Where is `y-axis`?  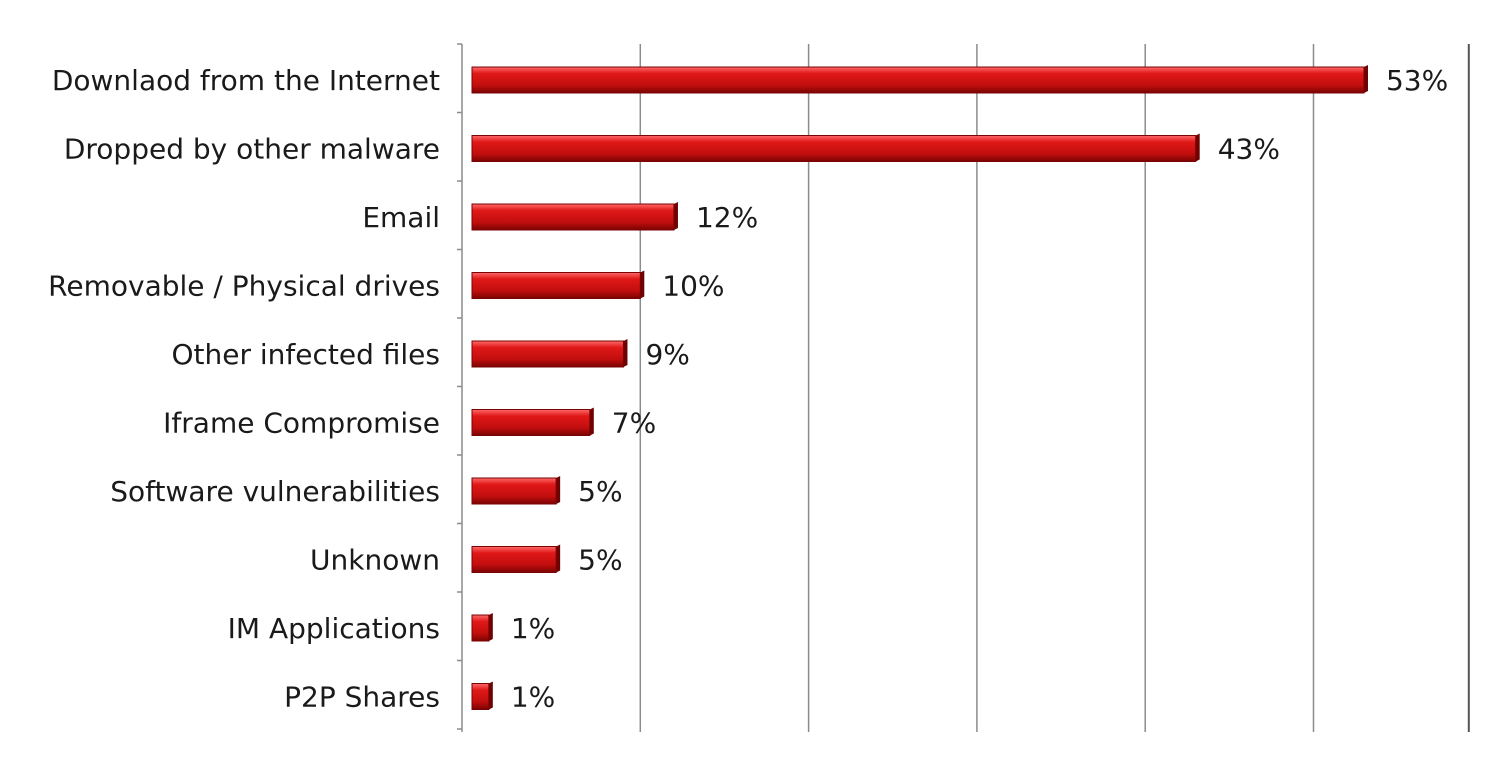
y-axis is located at coordinates (460, 387).